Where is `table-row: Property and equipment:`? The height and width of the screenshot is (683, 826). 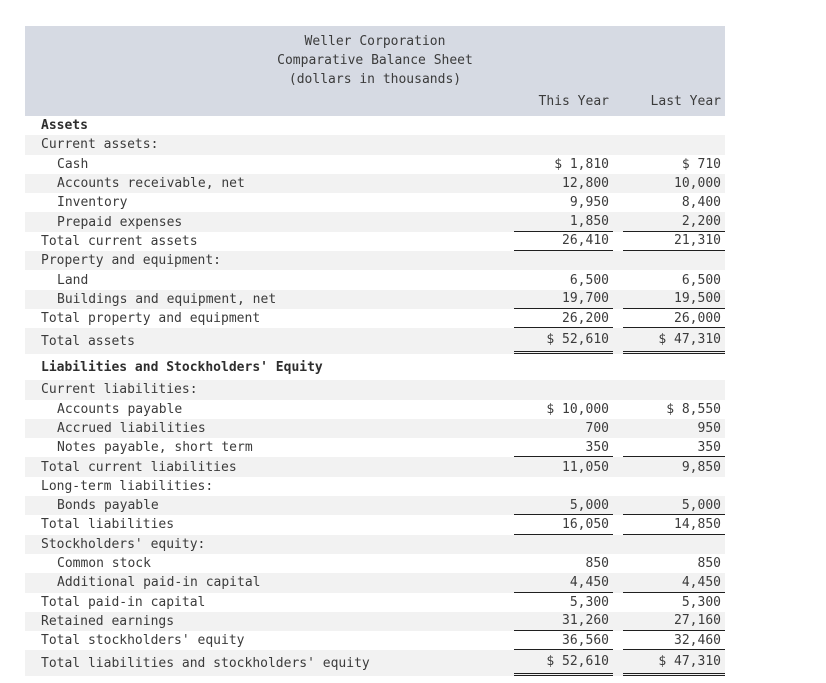 table-row: Property and equipment: is located at coordinates (375, 261).